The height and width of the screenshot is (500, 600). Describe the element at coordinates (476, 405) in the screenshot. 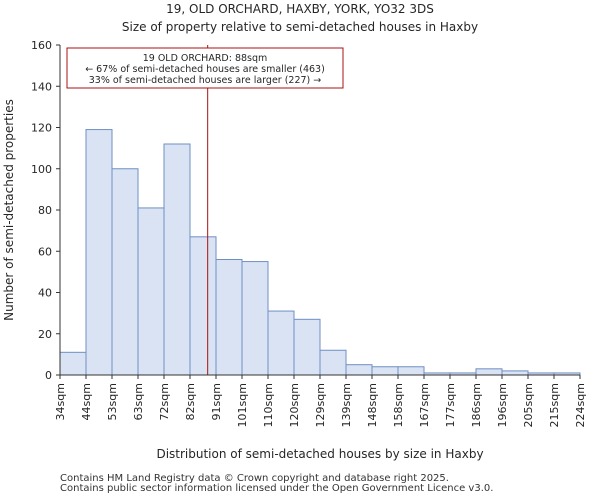

I see `x-tick-label: 186sqm` at that location.